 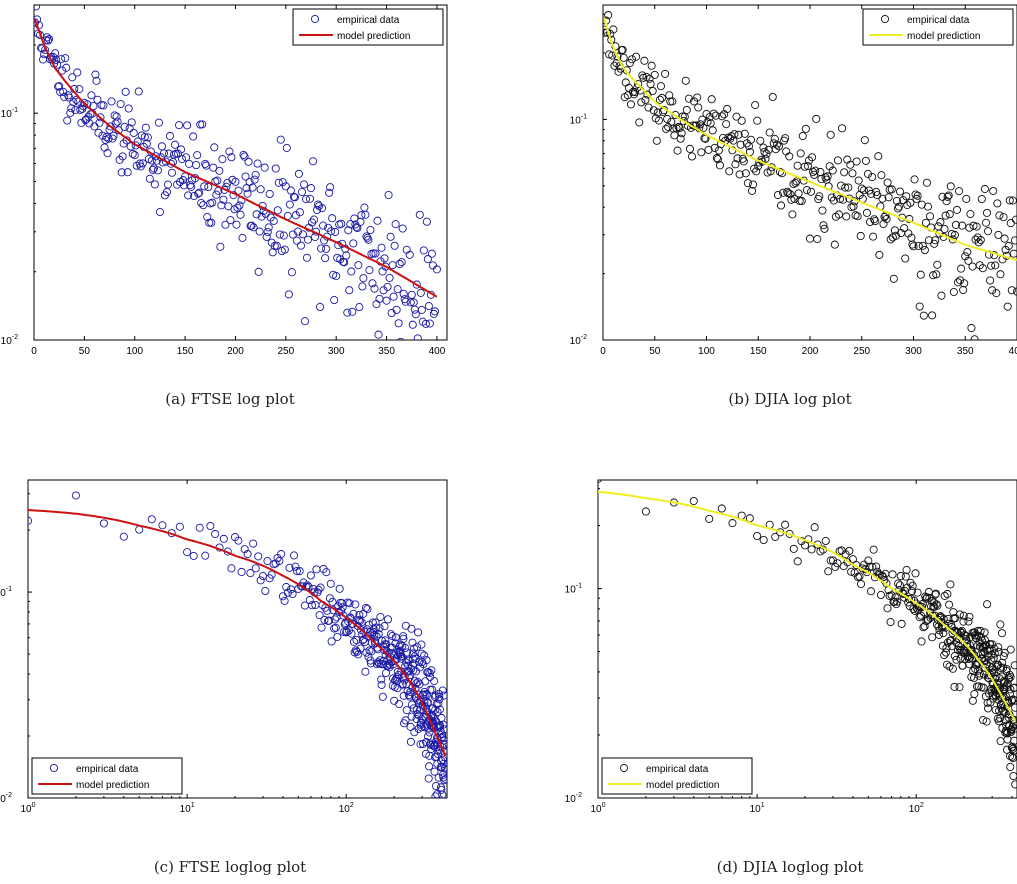 I want to click on legend-box, so click(x=368, y=27).